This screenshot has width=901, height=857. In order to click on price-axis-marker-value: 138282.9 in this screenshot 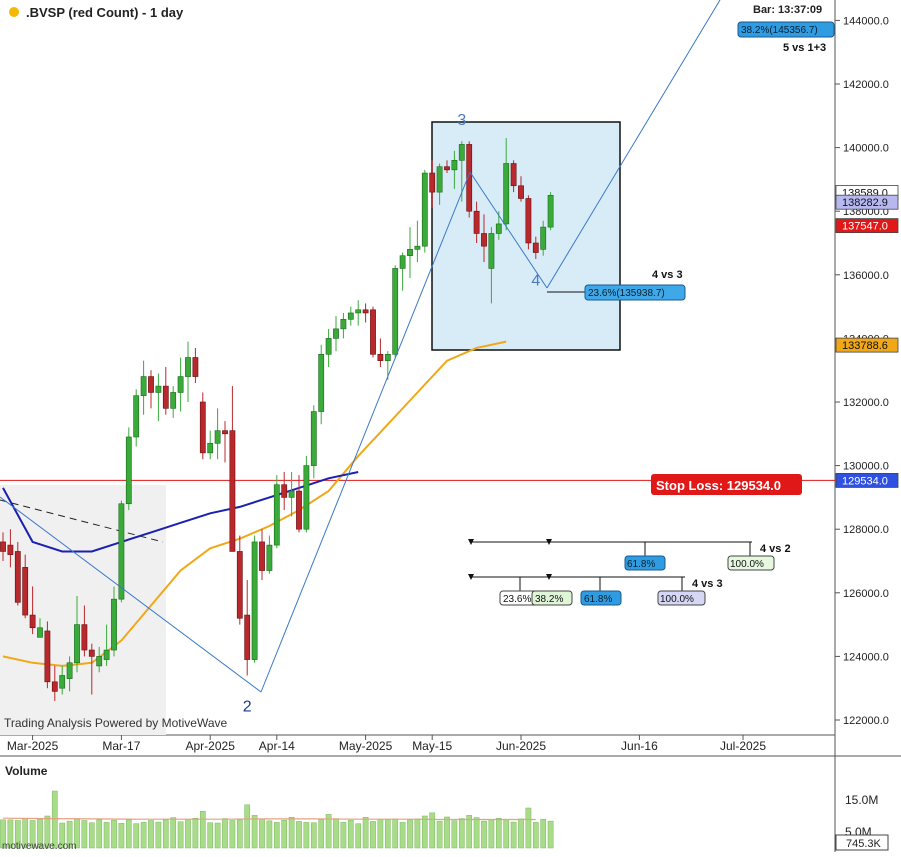, I will do `click(865, 203)`.